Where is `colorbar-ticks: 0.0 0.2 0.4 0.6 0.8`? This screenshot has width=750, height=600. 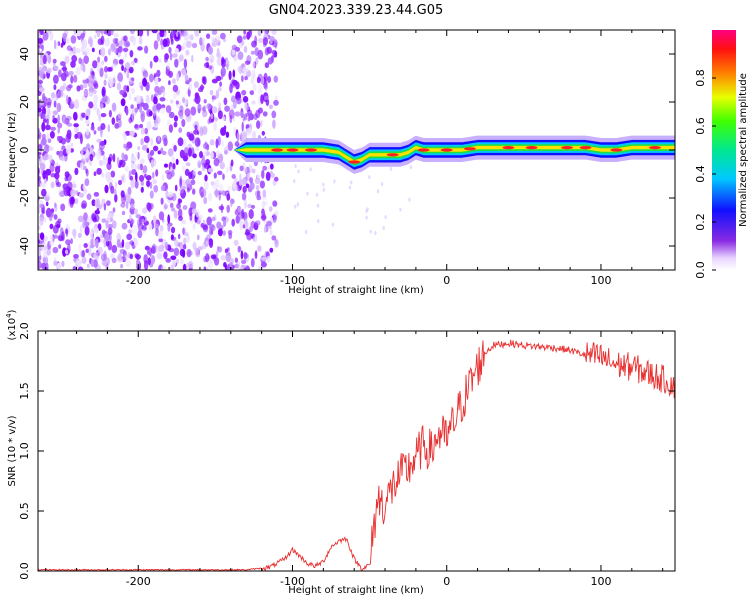
colorbar-ticks: 0.0 0.2 0.4 0.6 0.8 is located at coordinates (705, 174).